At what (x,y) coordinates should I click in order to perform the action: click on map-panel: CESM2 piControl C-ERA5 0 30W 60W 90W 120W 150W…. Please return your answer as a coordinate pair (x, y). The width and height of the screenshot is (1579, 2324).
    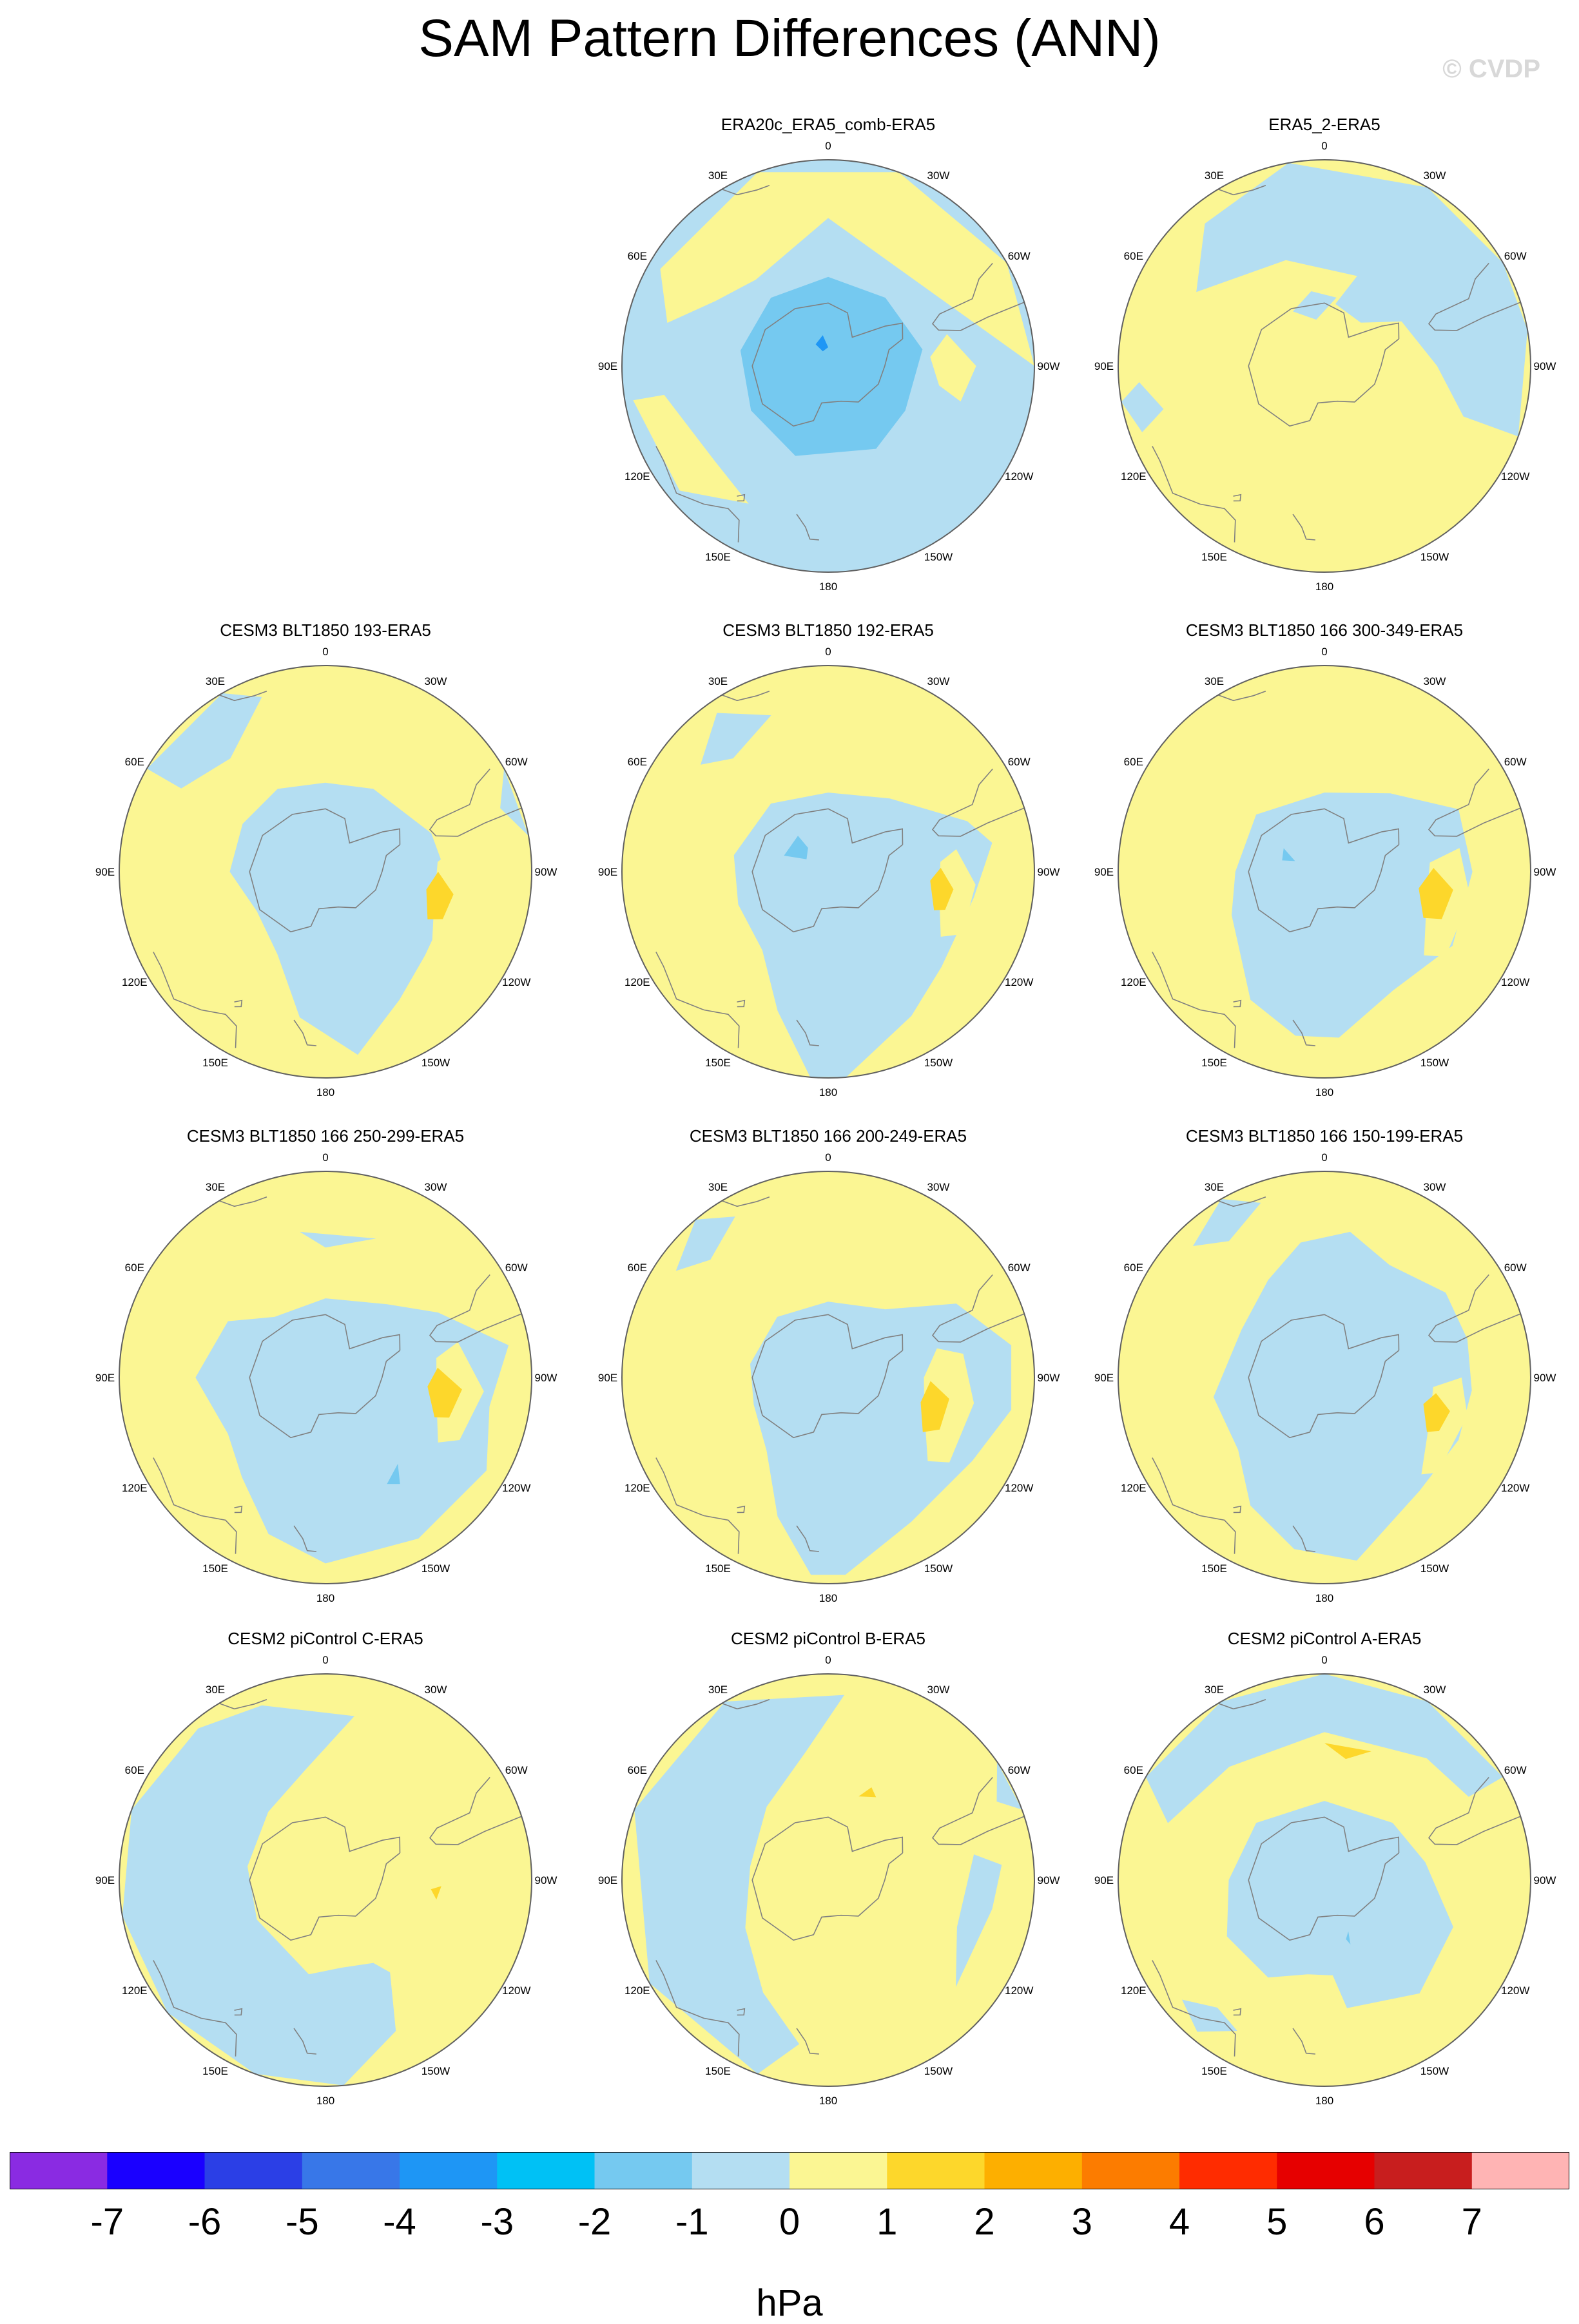
    Looking at the image, I should click on (325, 1880).